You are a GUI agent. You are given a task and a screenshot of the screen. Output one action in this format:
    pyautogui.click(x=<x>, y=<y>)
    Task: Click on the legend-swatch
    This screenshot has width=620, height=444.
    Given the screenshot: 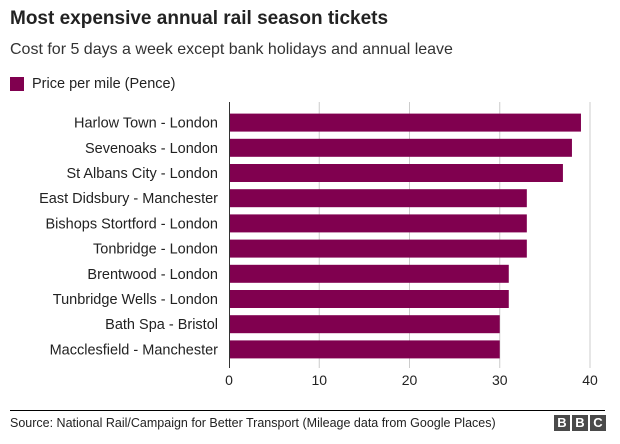 What is the action you would take?
    pyautogui.click(x=17, y=84)
    